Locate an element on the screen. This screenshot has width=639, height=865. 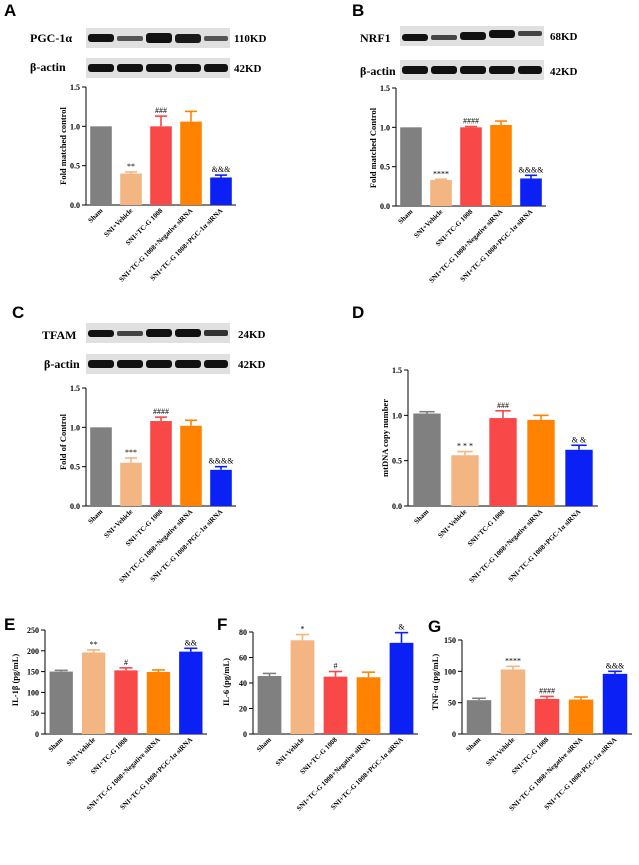
y-axis-label: TNF-α (pg/mL) is located at coordinates (435, 682).